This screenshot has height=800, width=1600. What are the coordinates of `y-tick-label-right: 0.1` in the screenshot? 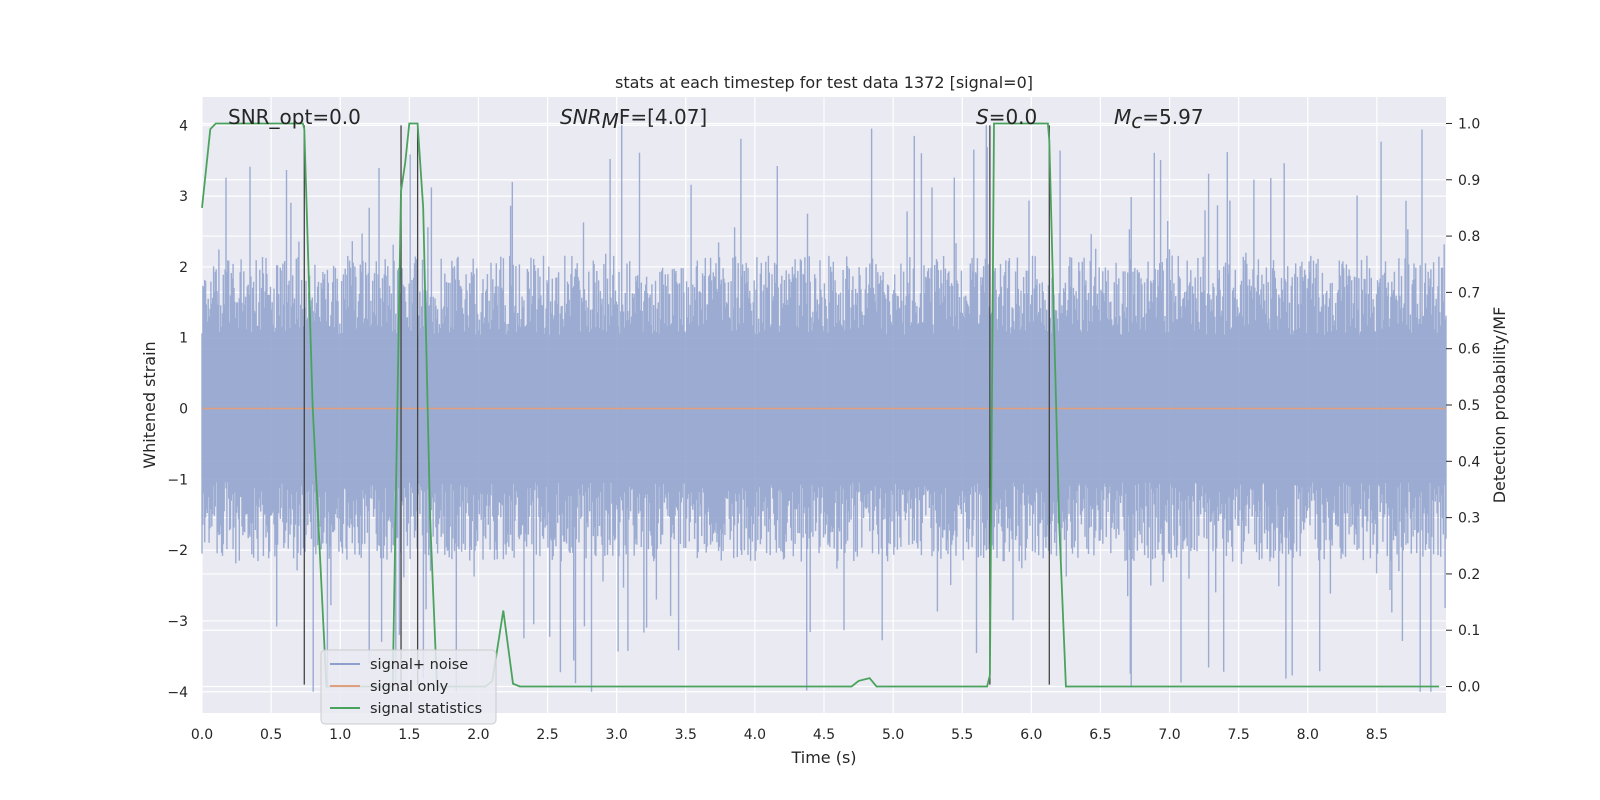 It's located at (1469, 631).